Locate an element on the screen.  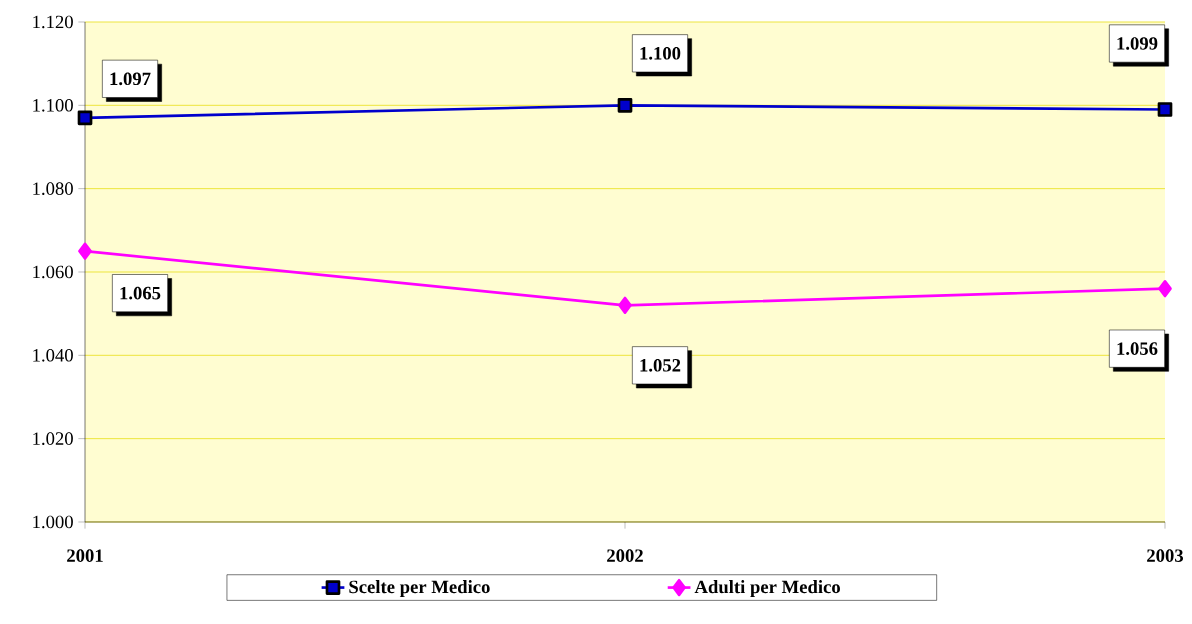
y-tick-label: 1.080 is located at coordinates (53, 188).